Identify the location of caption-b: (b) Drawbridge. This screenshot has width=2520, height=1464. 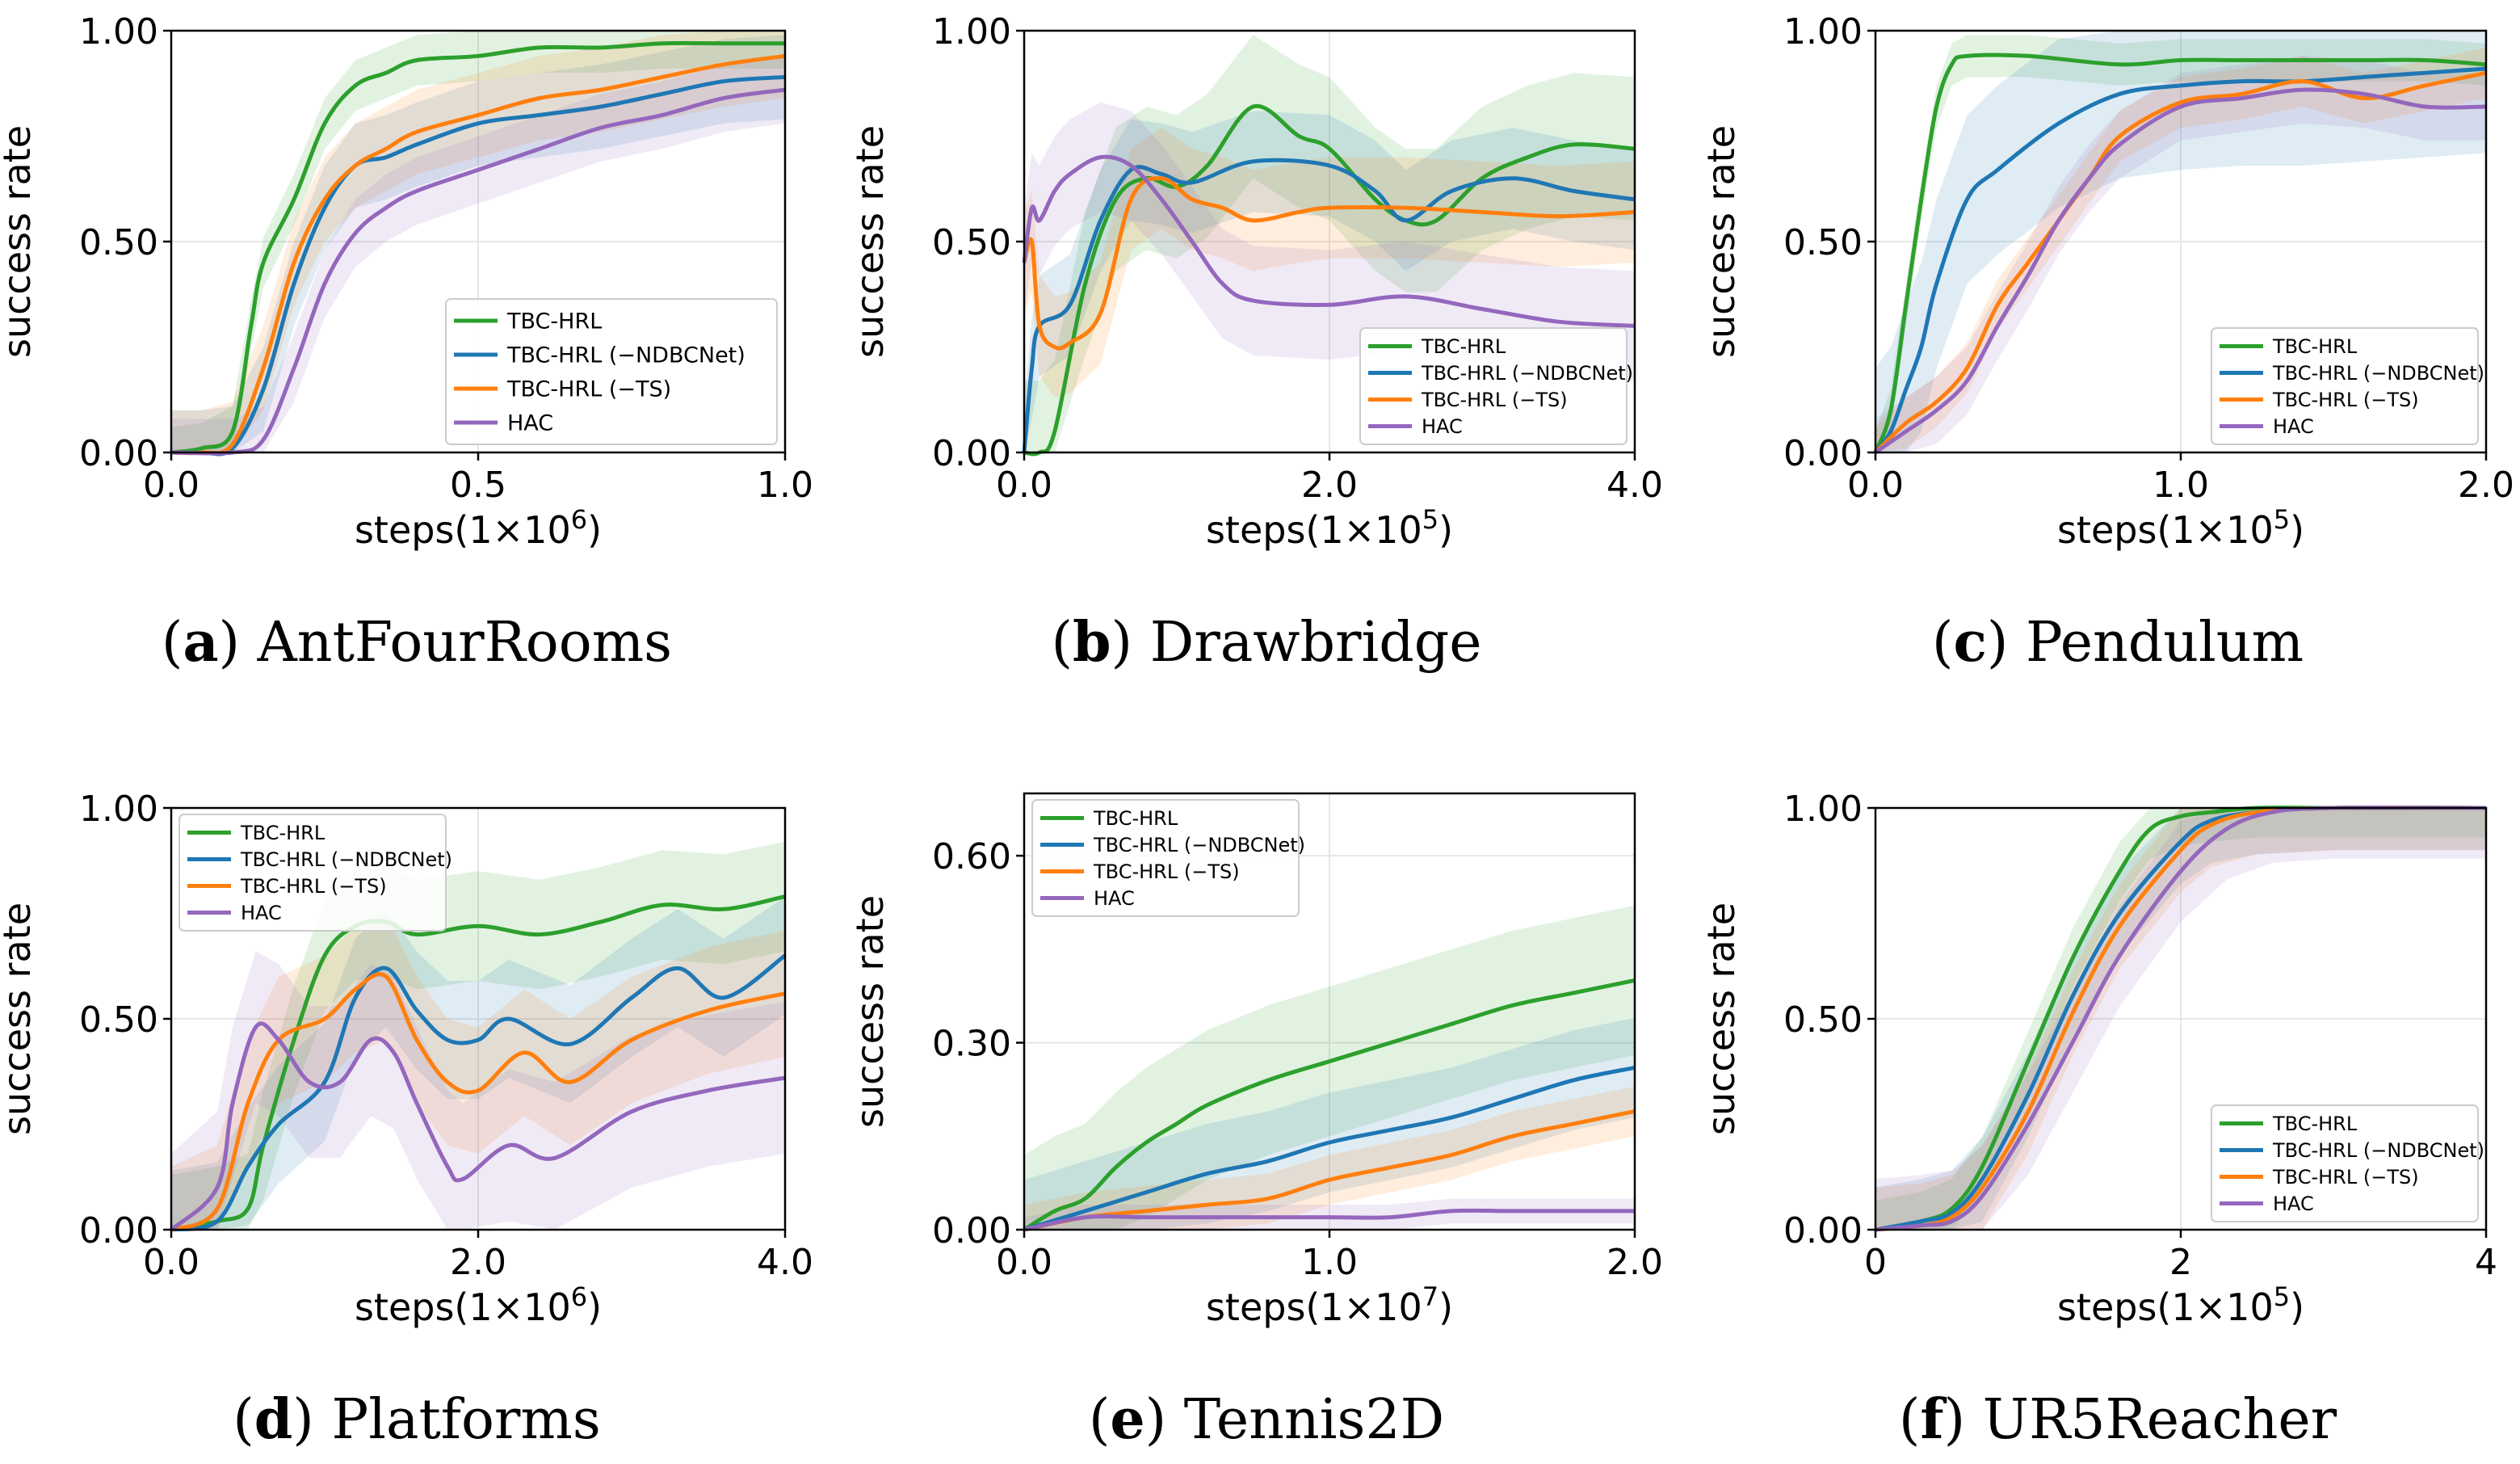
(1266, 642).